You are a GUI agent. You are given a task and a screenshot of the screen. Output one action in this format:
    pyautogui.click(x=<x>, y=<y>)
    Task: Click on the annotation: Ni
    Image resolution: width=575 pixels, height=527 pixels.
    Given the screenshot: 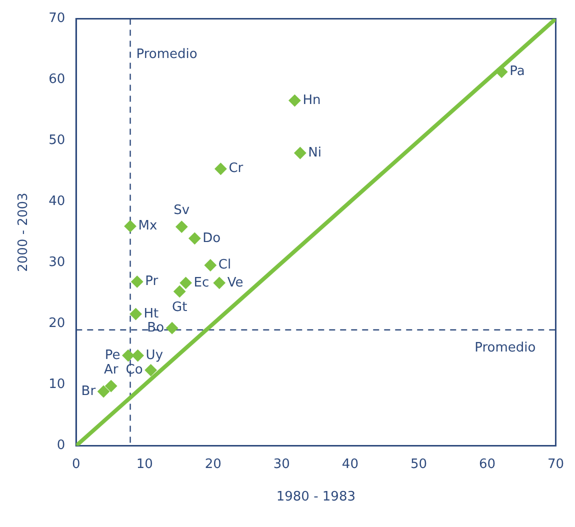 What is the action you would take?
    pyautogui.click(x=315, y=152)
    